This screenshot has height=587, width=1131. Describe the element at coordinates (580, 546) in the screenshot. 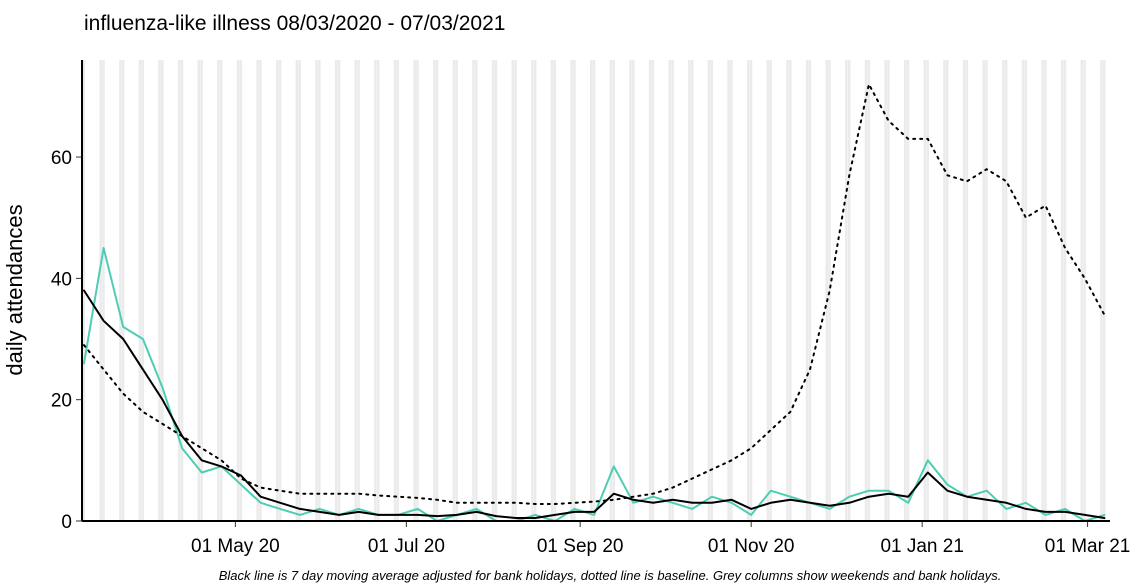

I see `x-tick-label: 01 Sep 20` at that location.